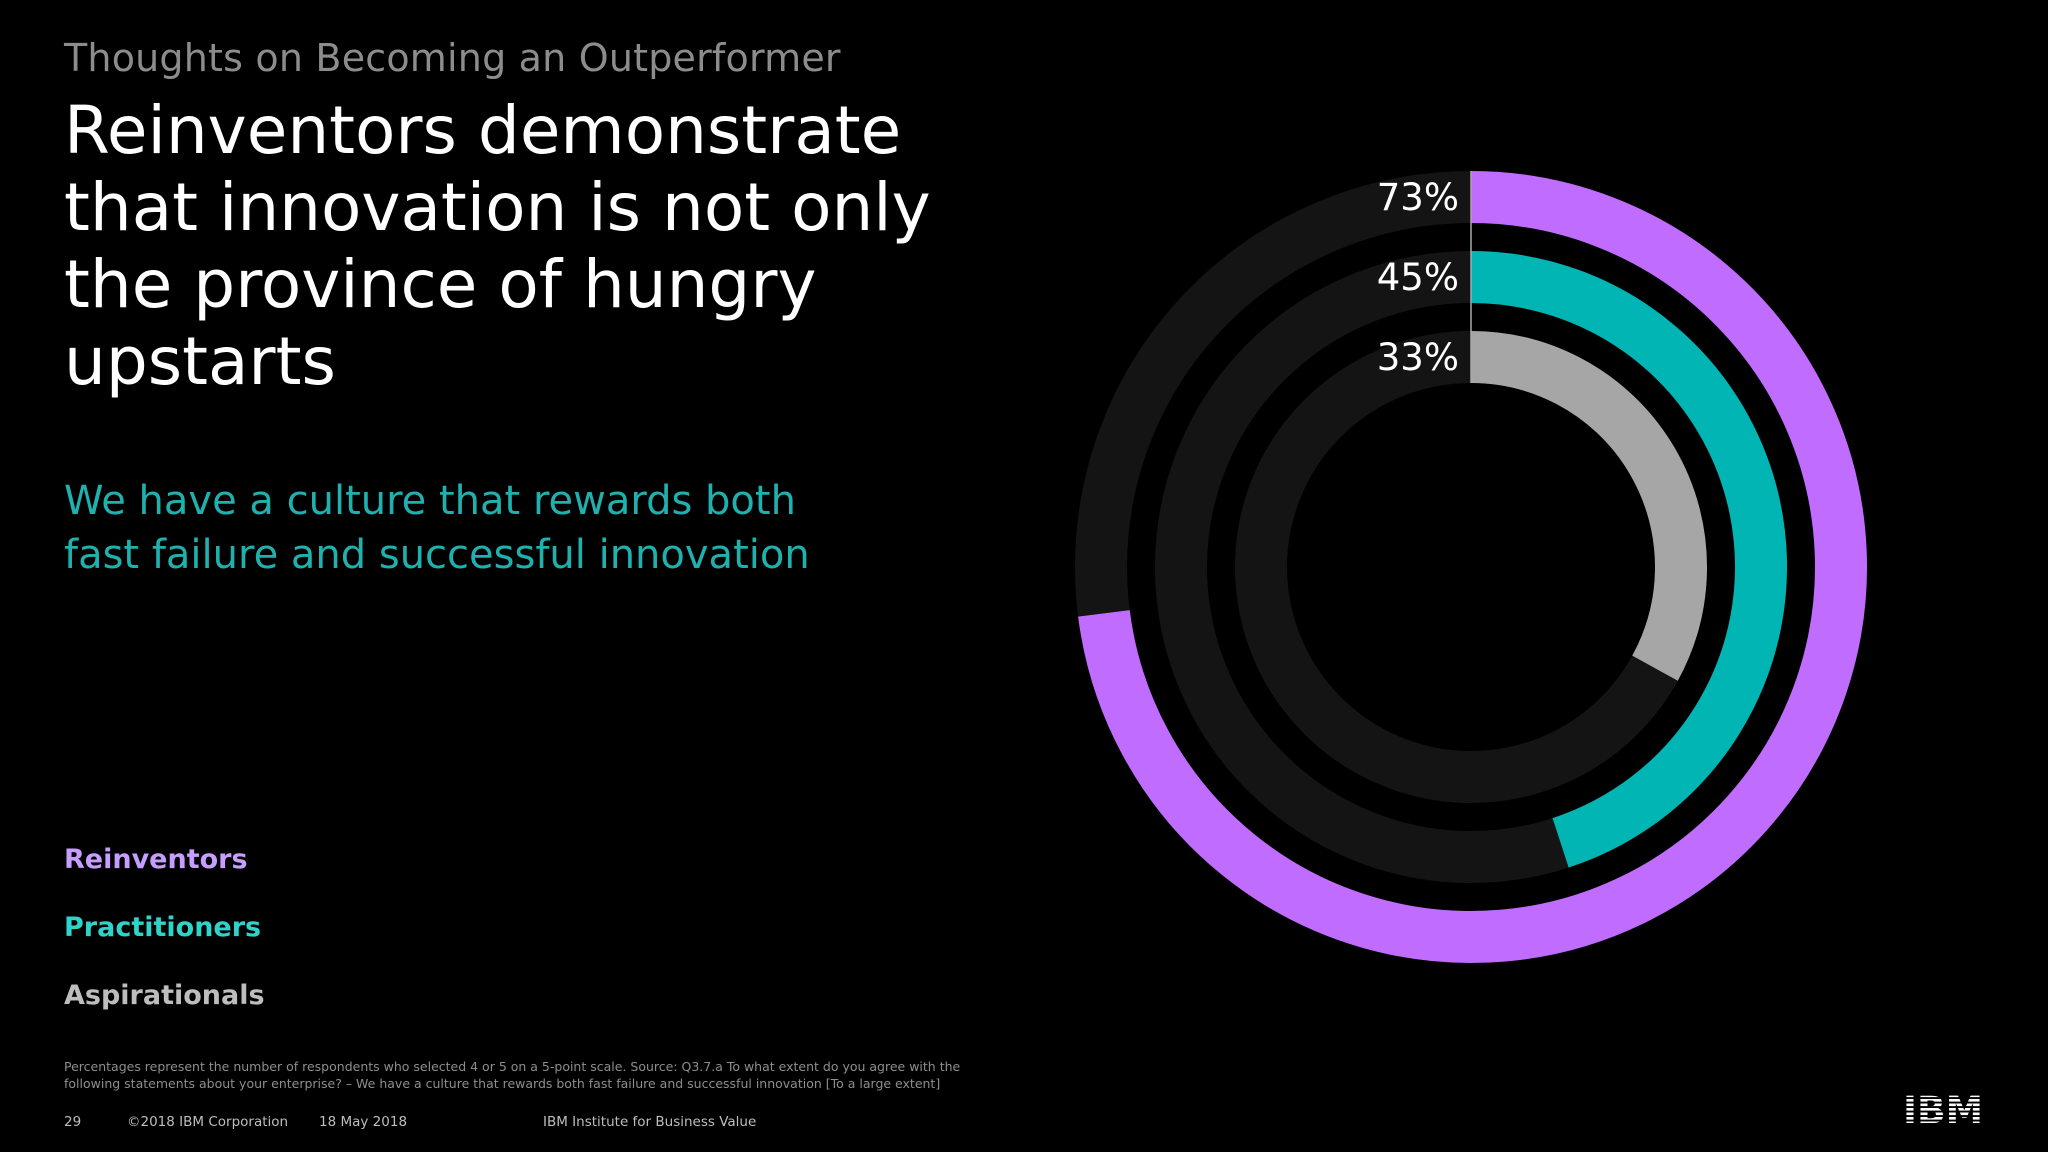 This screenshot has height=1152, width=2048. I want to click on ibm-logo: IBM, so click(1943, 1108).